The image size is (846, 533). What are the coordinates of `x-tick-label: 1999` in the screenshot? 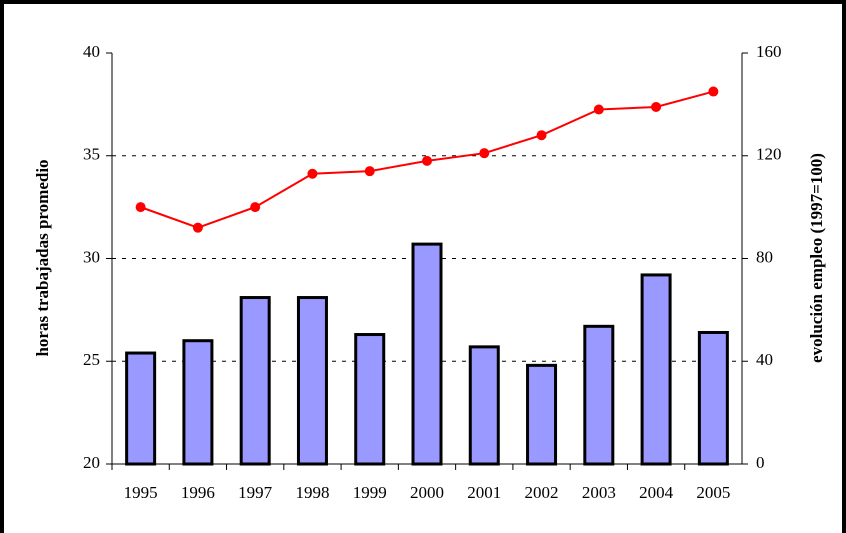 It's located at (370, 492).